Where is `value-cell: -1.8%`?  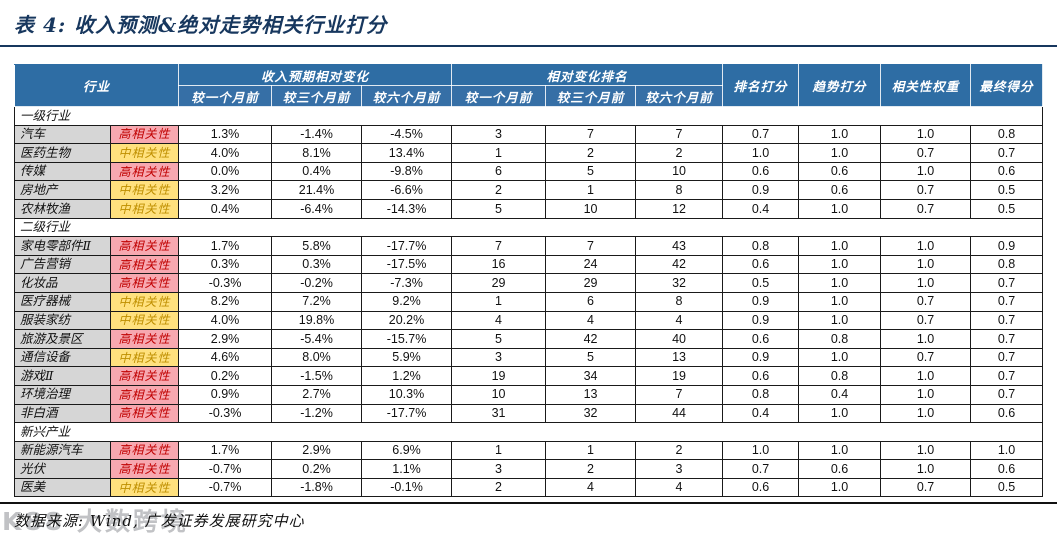 value-cell: -1.8% is located at coordinates (317, 487).